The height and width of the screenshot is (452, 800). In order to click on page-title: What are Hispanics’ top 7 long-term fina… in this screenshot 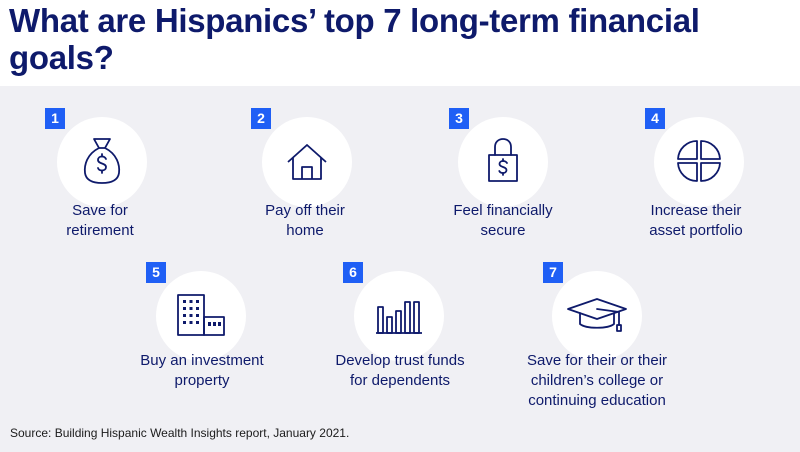, I will do `click(354, 39)`.